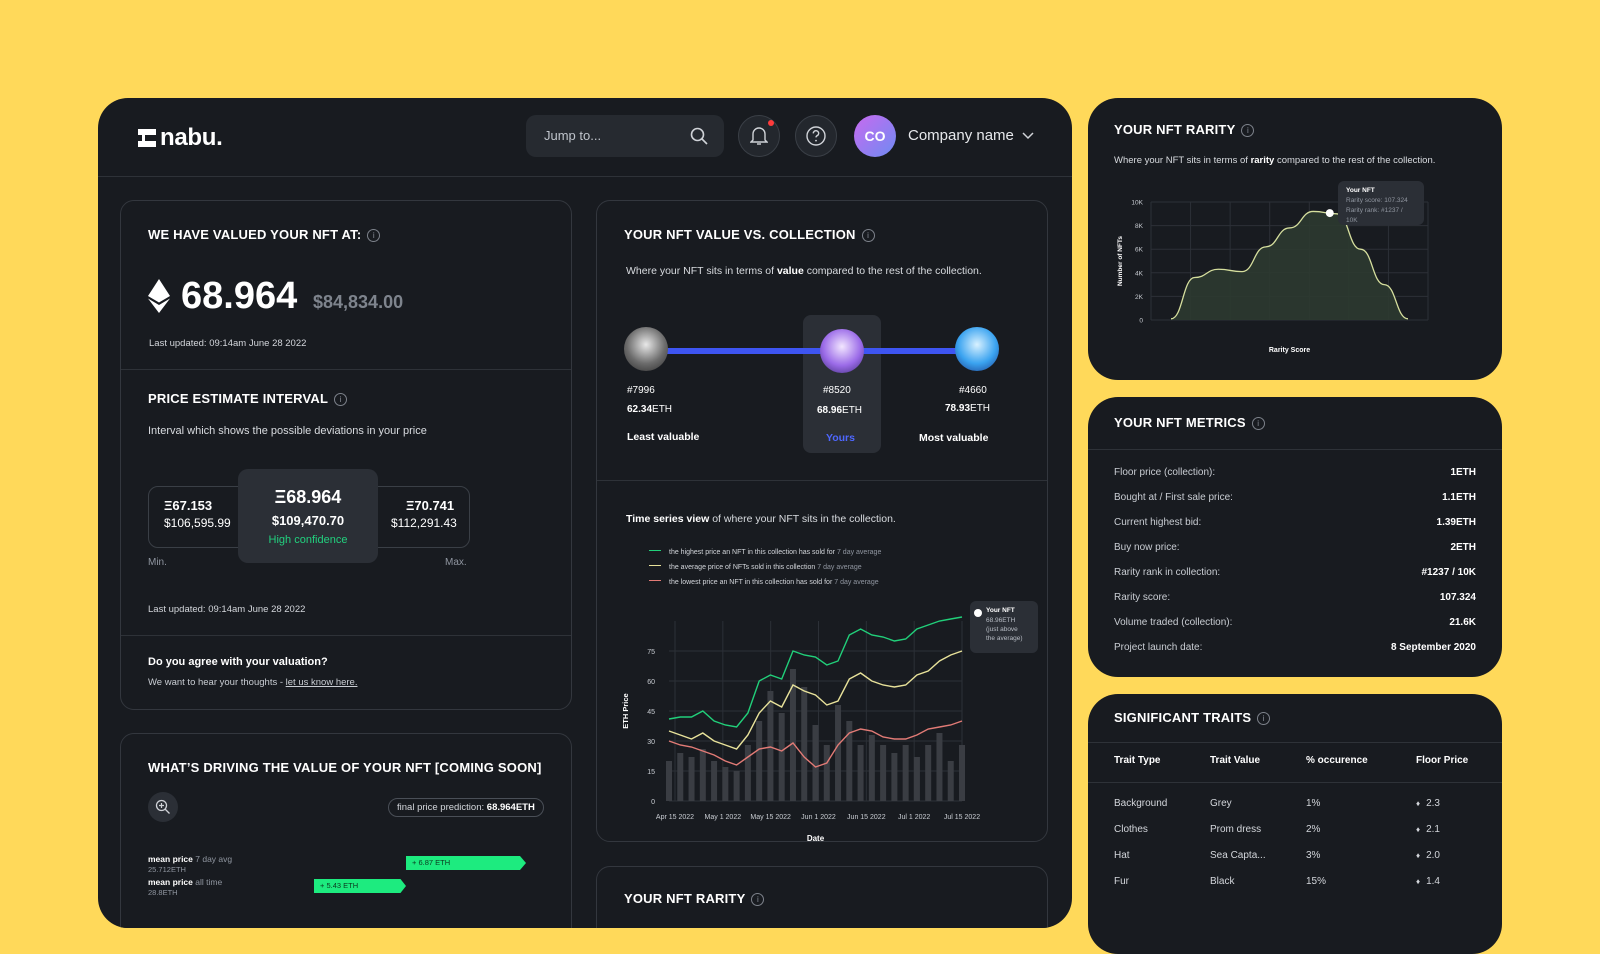 The width and height of the screenshot is (1600, 954). Describe the element at coordinates (1137, 760) in the screenshot. I see `trait-column-header: Trait Type` at that location.